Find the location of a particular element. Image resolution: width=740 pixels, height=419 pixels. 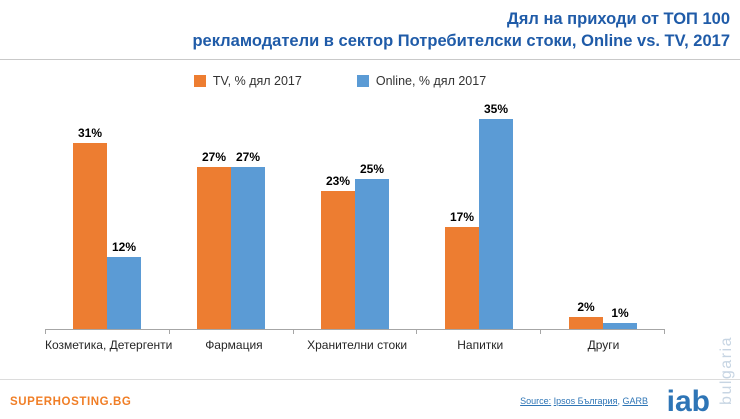

x-axis is located at coordinates (355, 331).